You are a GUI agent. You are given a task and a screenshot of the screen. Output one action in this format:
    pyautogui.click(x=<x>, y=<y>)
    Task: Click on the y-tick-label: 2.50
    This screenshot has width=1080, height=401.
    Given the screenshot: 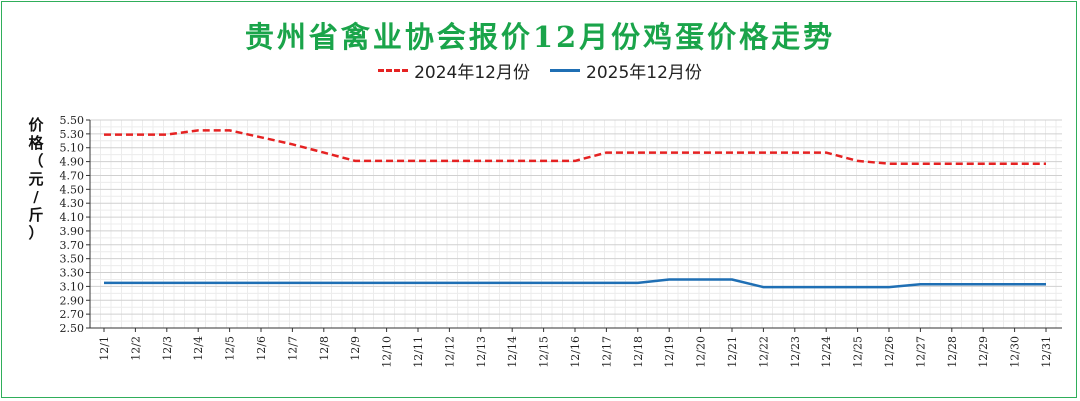 What is the action you would take?
    pyautogui.click(x=72, y=328)
    